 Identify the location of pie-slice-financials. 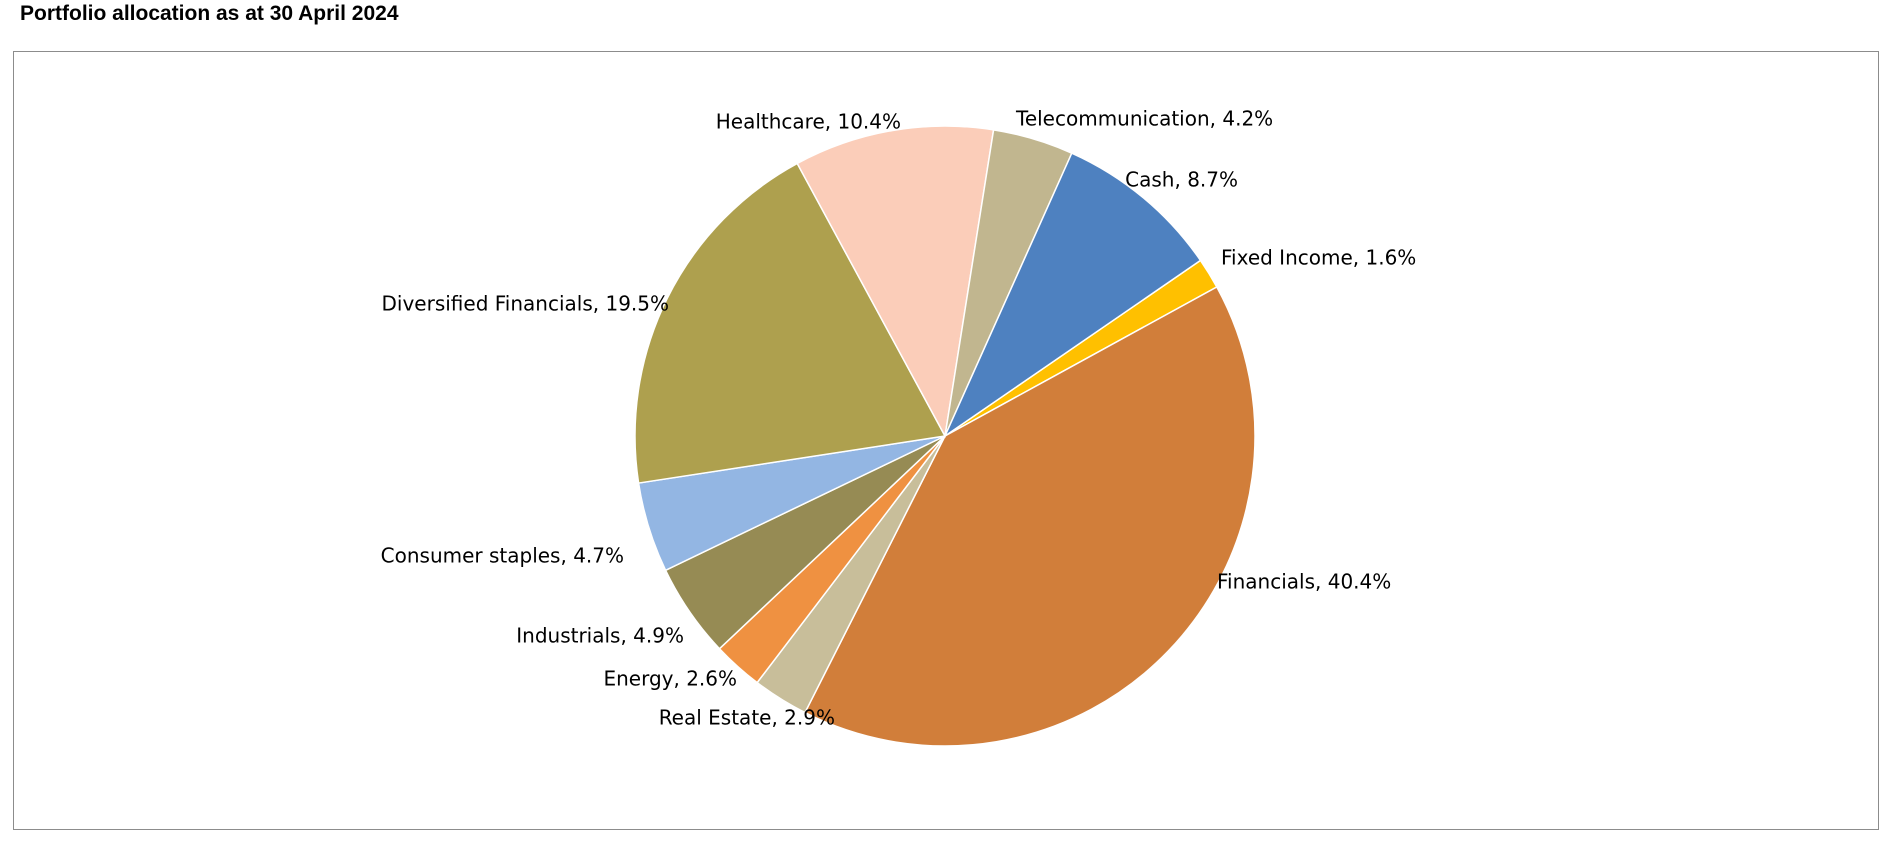
(1029, 516).